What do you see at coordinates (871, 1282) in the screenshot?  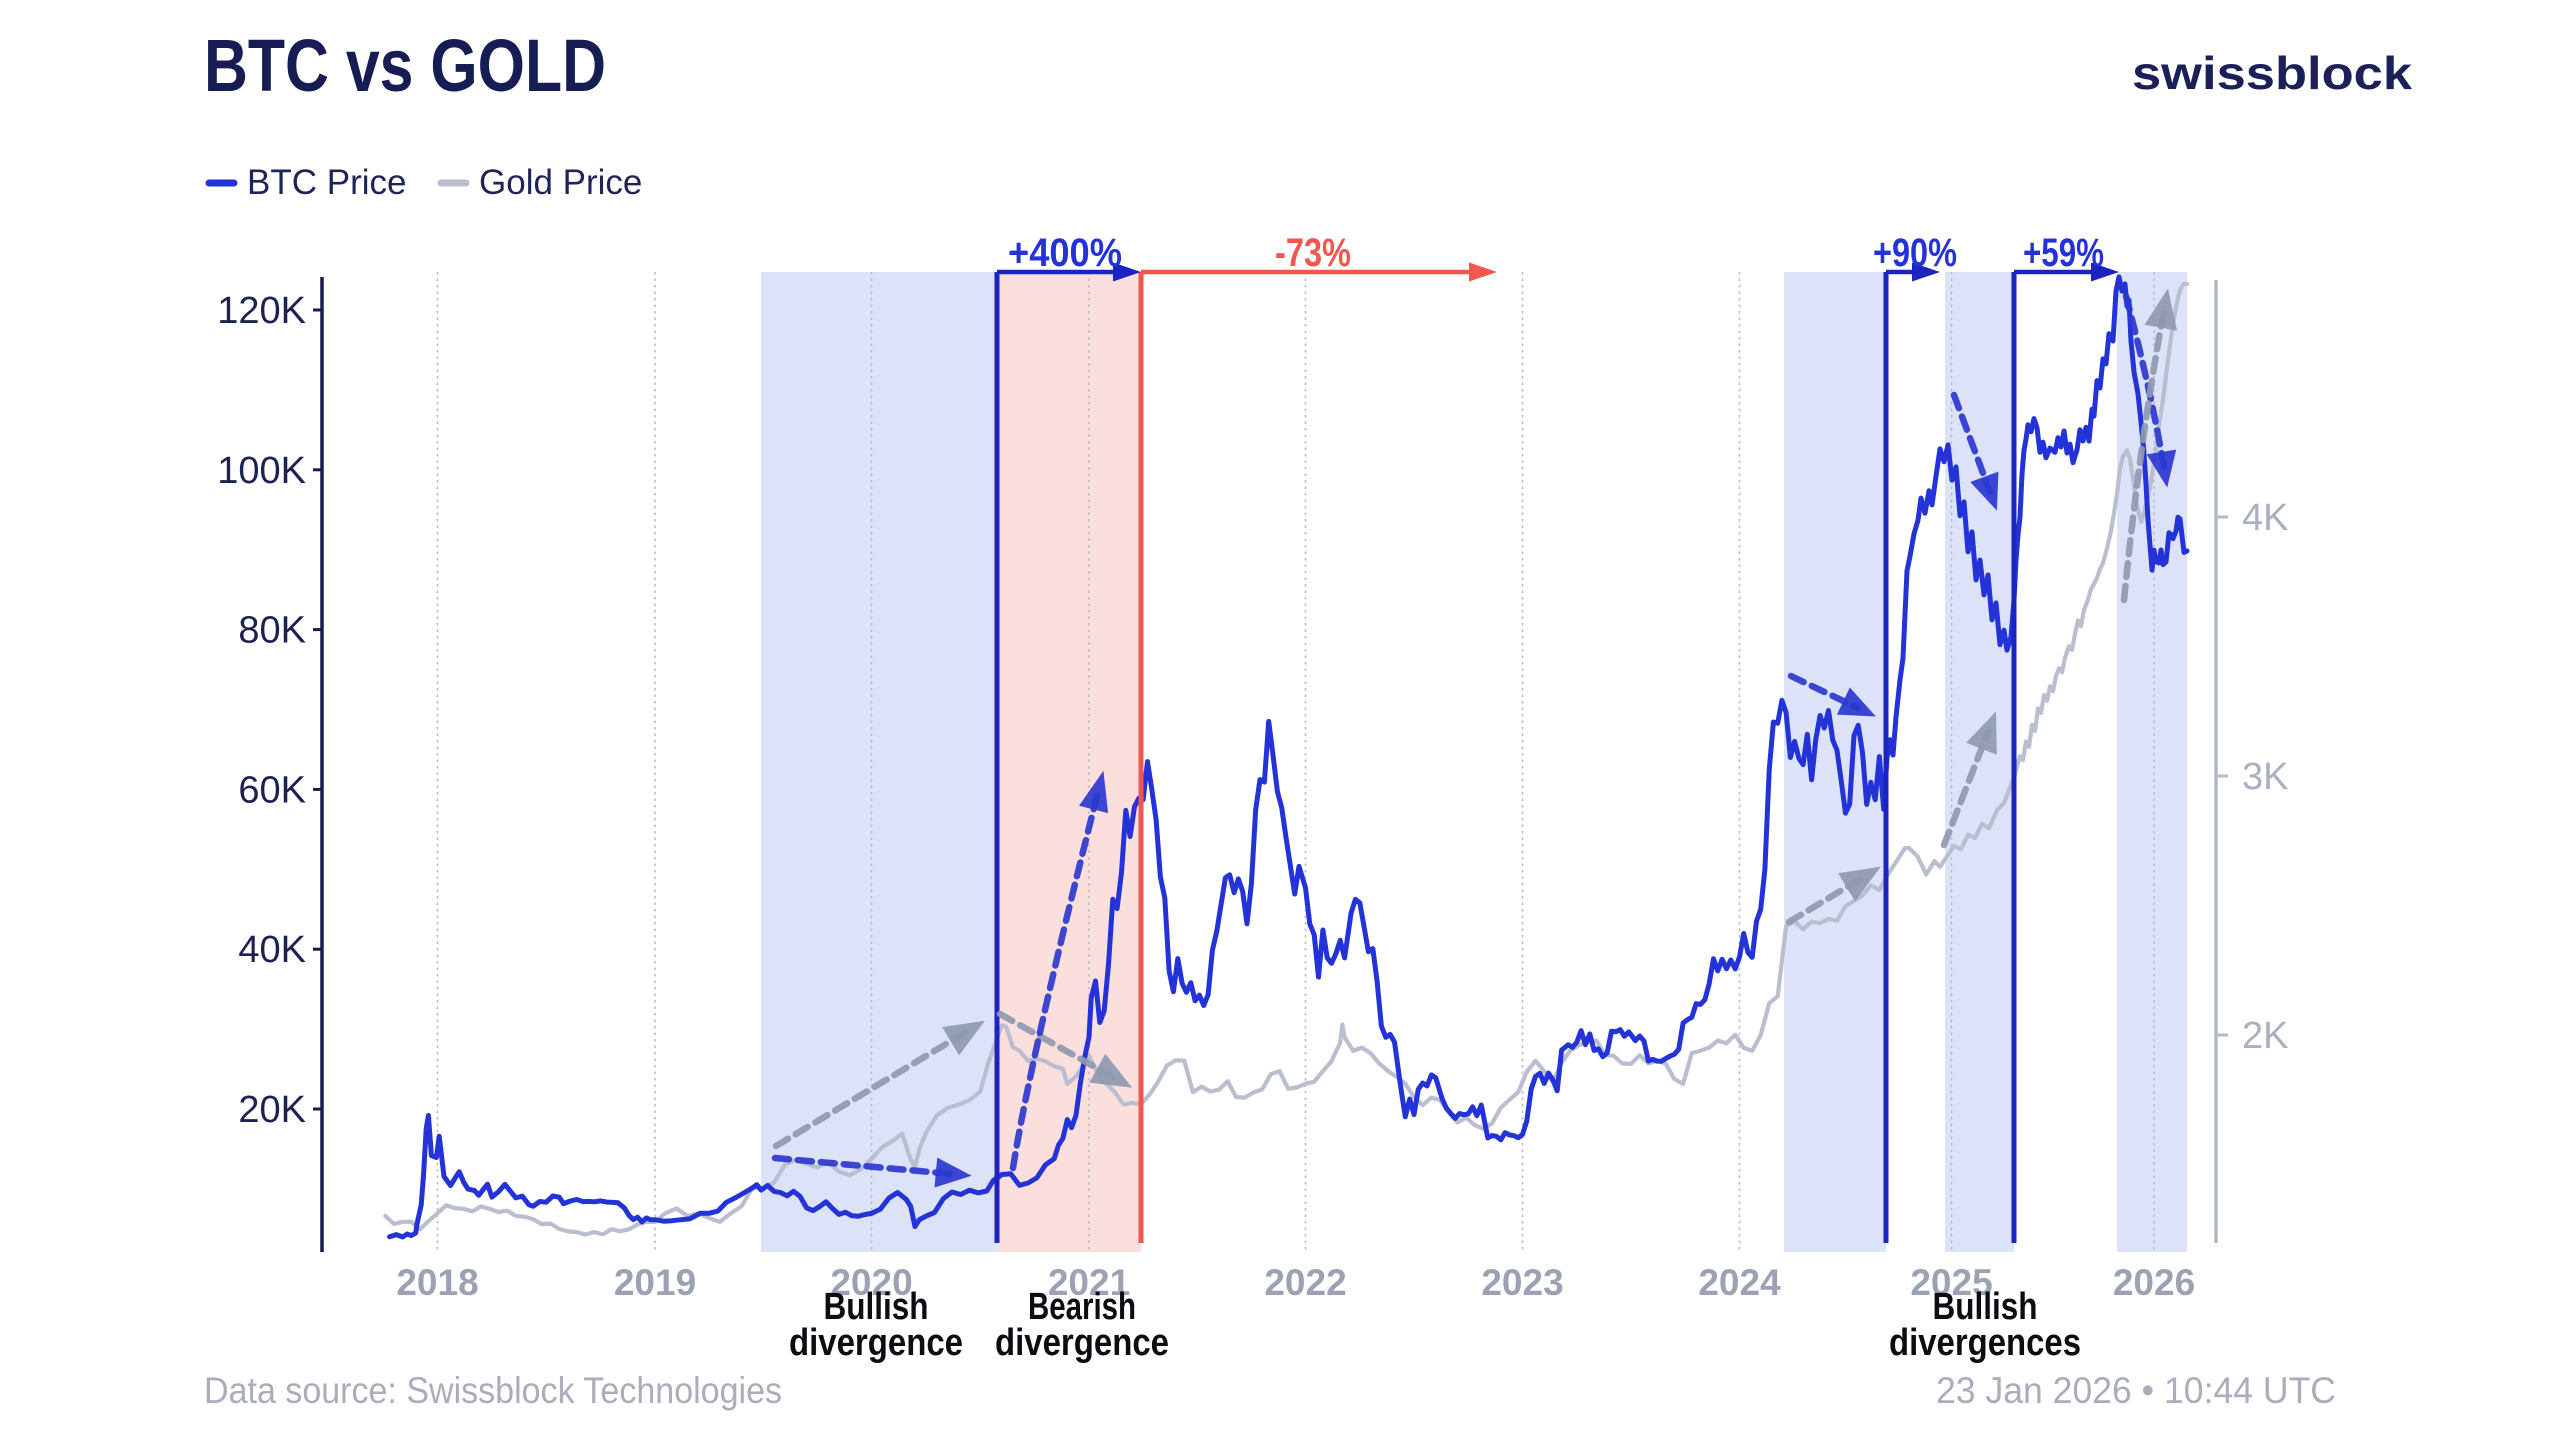 I see `svg-text: 2020` at bounding box center [871, 1282].